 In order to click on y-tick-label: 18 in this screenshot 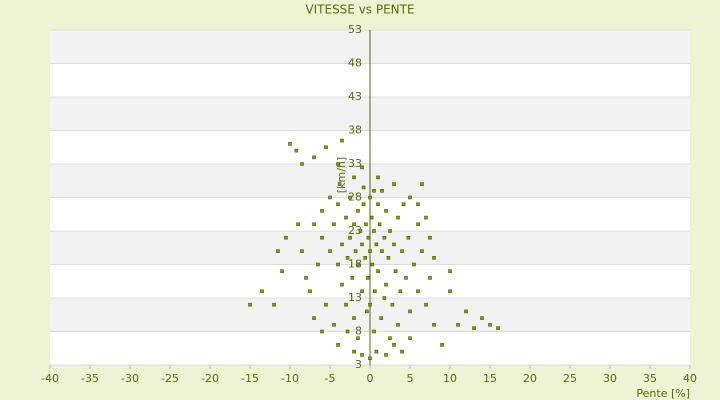, I will do `click(355, 264)`.